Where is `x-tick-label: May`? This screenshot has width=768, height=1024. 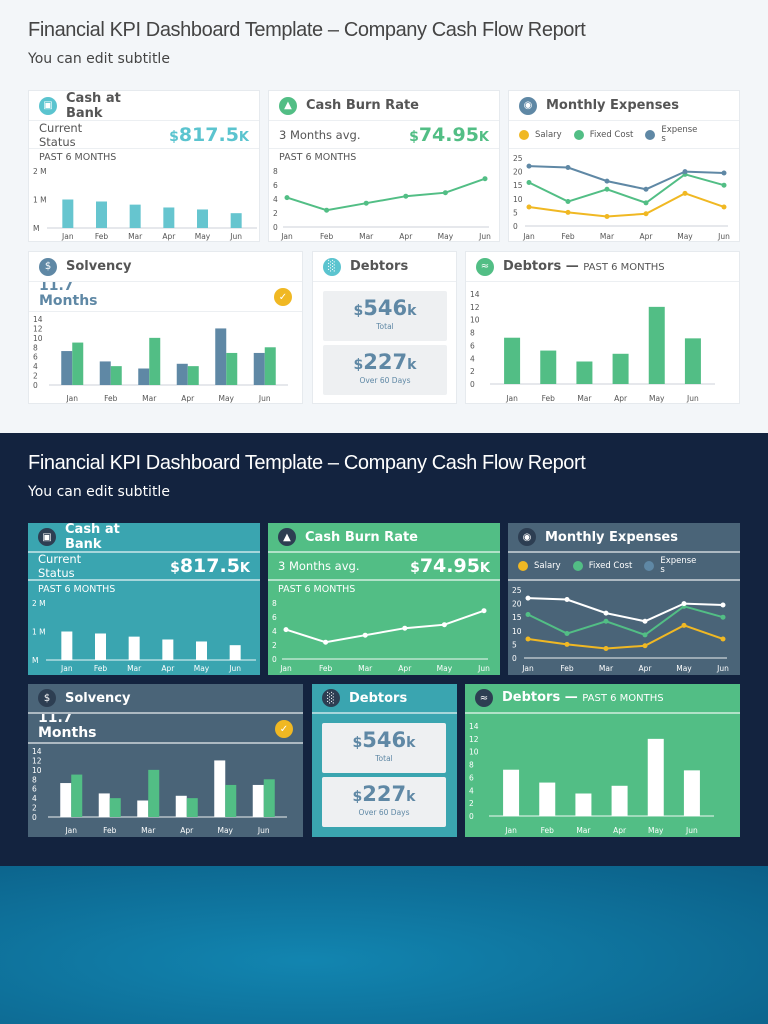 x-tick-label: May is located at coordinates (203, 236).